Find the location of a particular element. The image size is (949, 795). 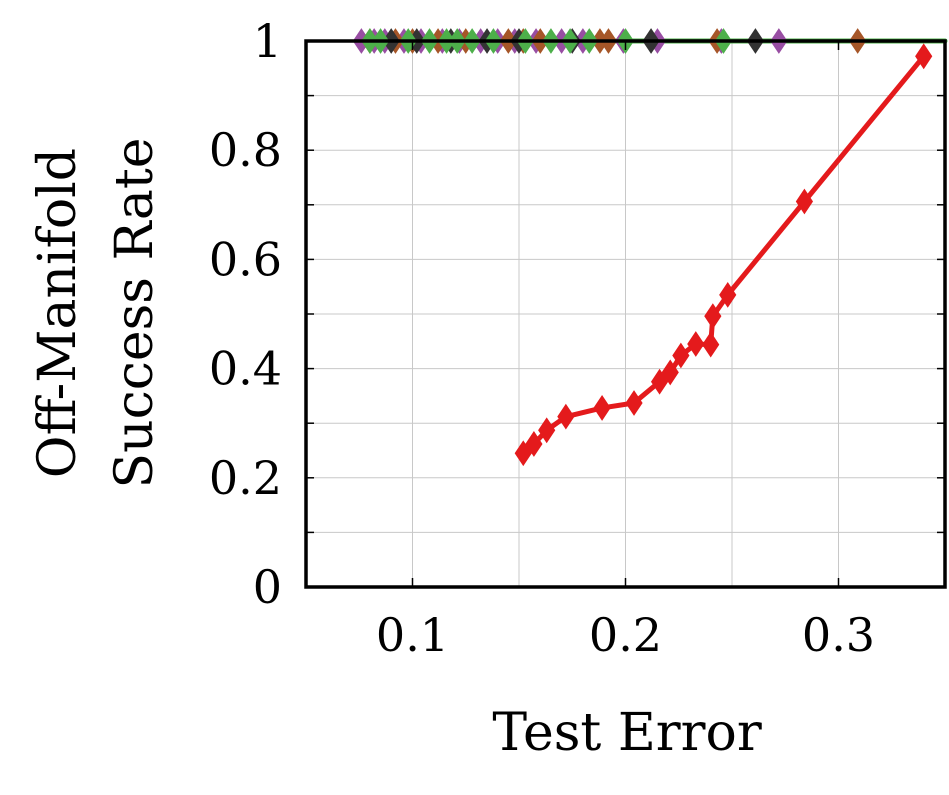

x-tick-label: 0.2 is located at coordinates (625, 635).